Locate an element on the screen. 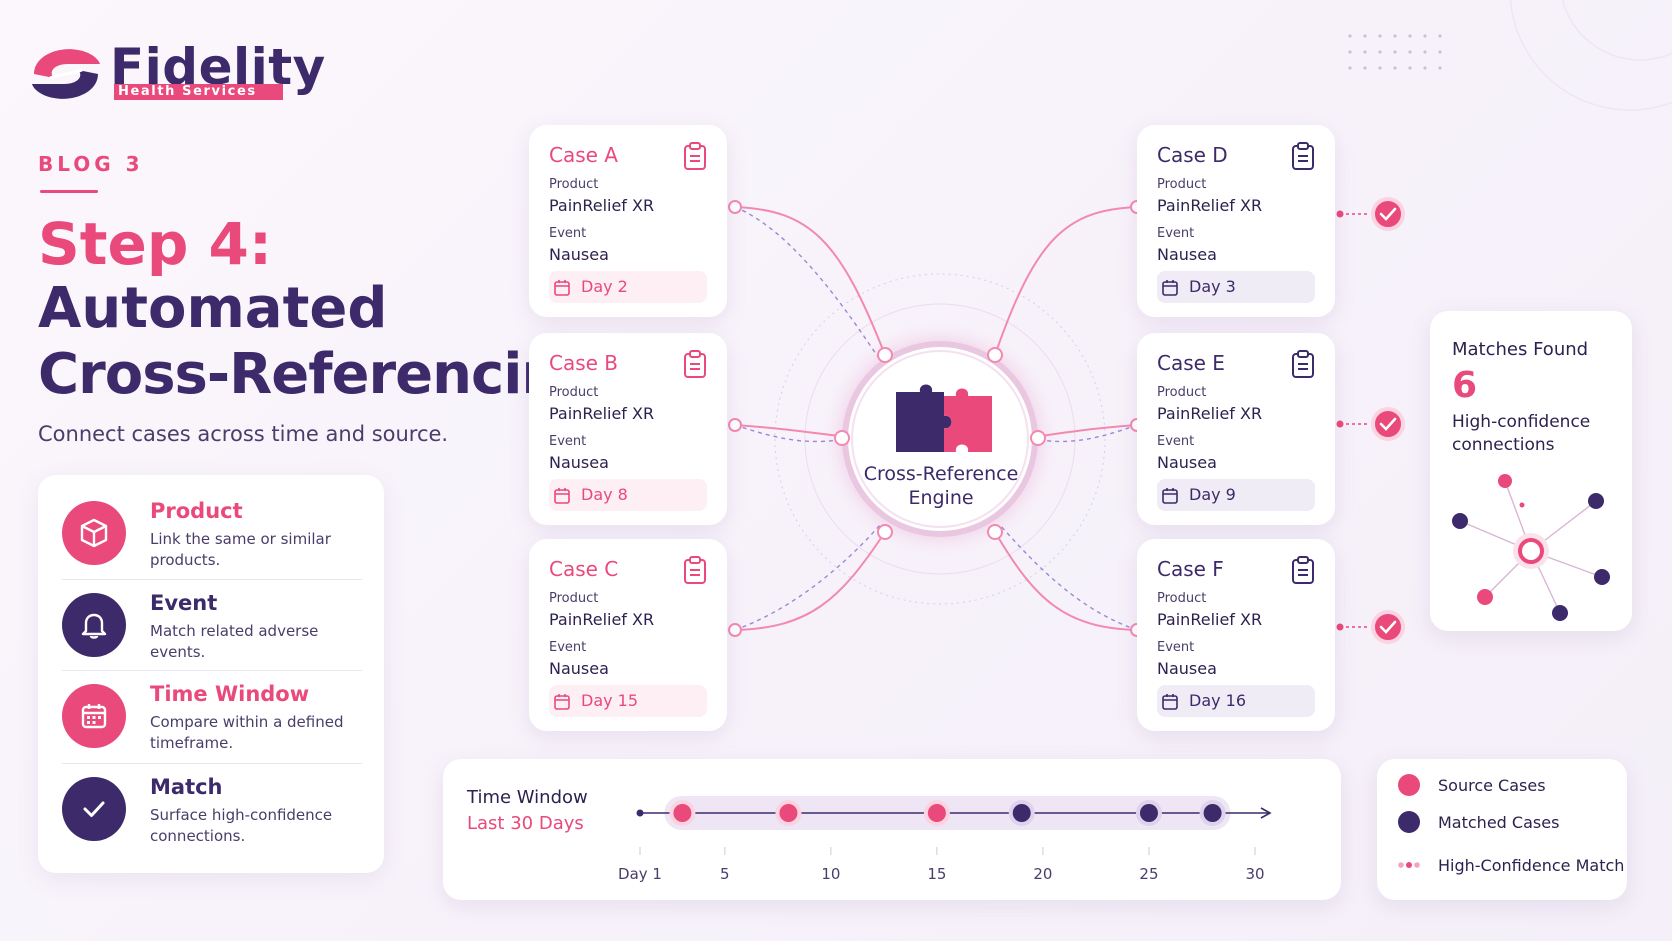 The width and height of the screenshot is (1672, 941). engine-label-line2: Engine is located at coordinates (941, 498).